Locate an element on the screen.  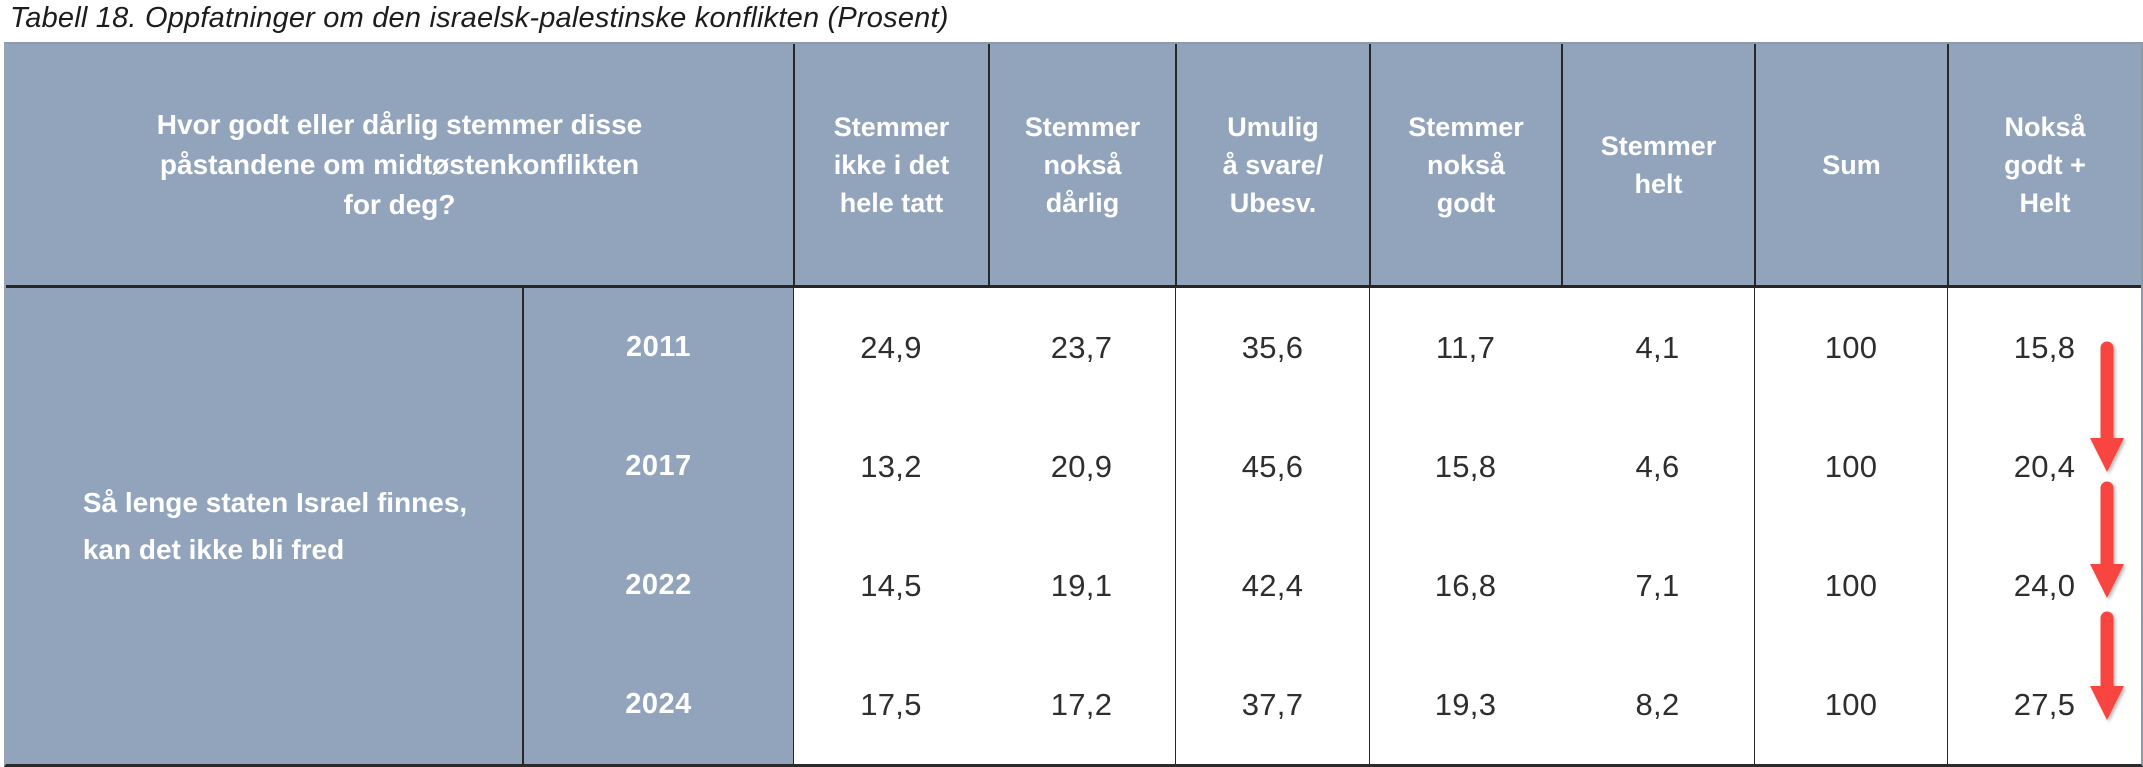
year-cell: 2024 is located at coordinates (657, 704).